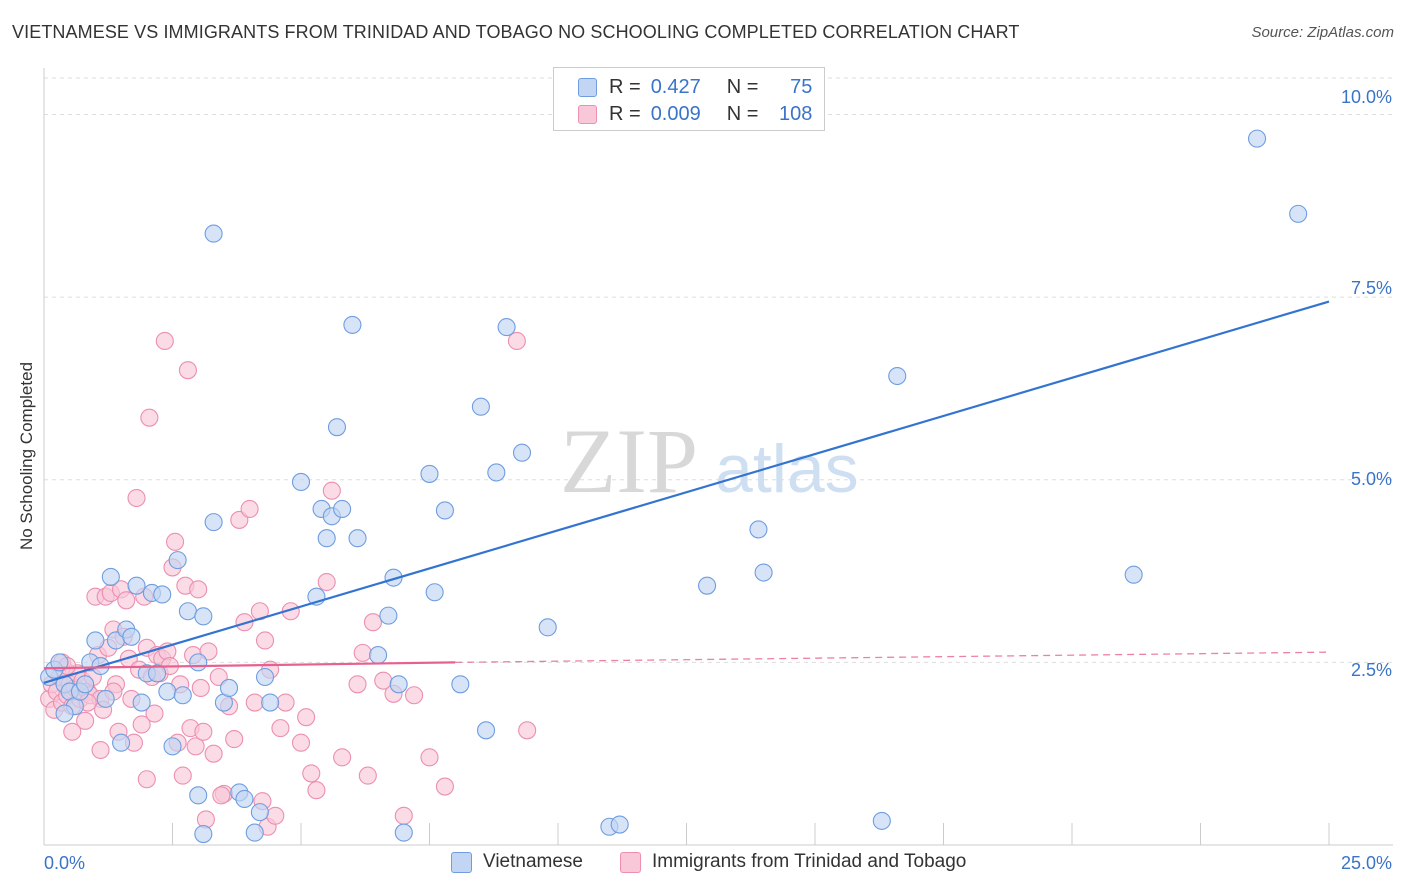 The width and height of the screenshot is (1406, 892). What do you see at coordinates (587, 87) in the screenshot?
I see `legend-swatch-blue` at bounding box center [587, 87].